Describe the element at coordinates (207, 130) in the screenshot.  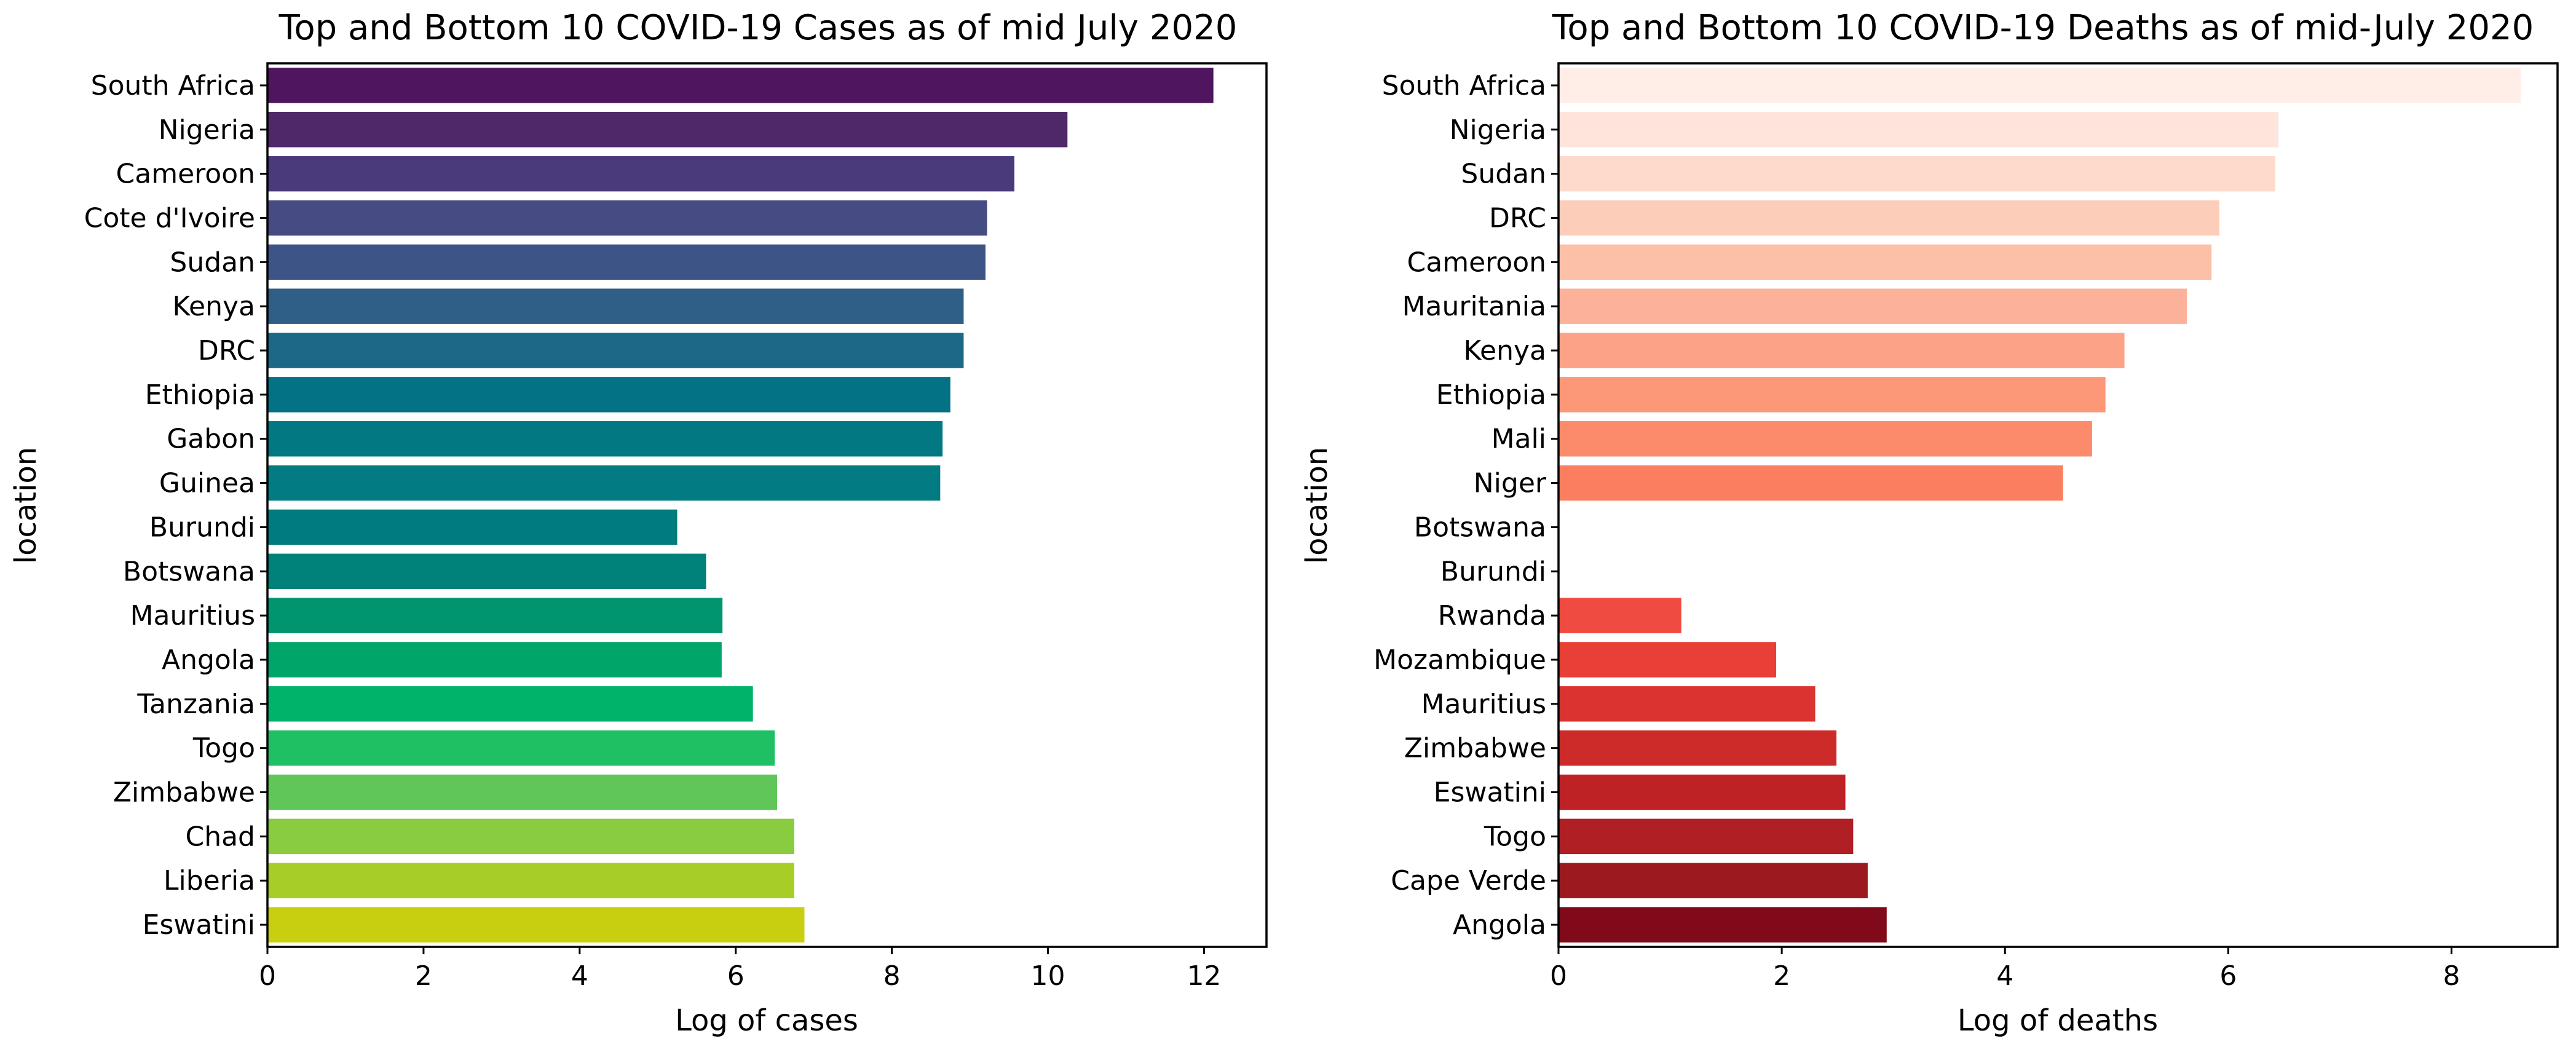
I see `cases-y-tick-label: Nigeria` at that location.